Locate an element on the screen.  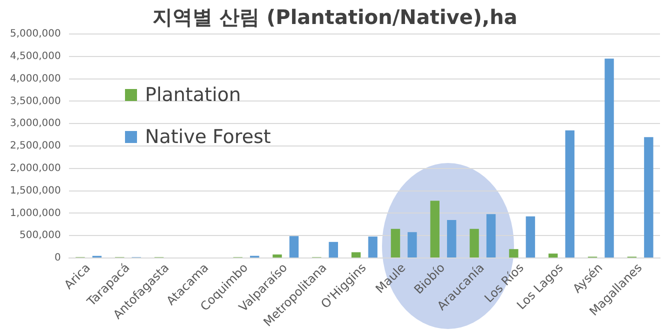
y-tick-label: 4,000,000 is located at coordinates (35, 78).